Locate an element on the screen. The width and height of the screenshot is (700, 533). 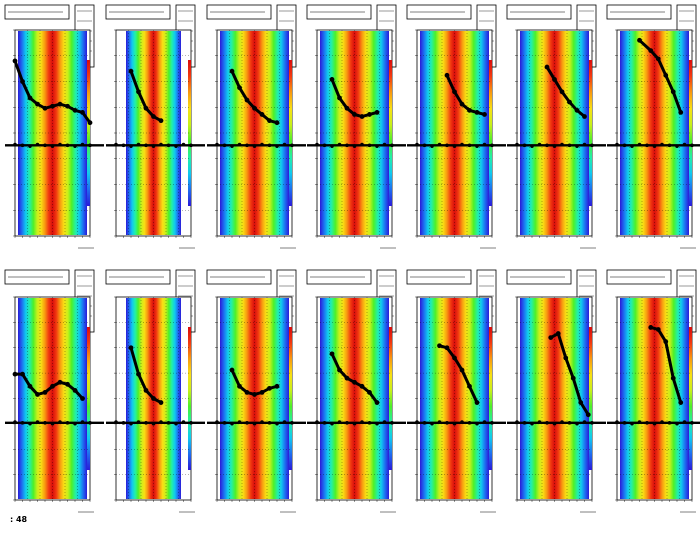
footer-label: : 48 is located at coordinates (19, 519).